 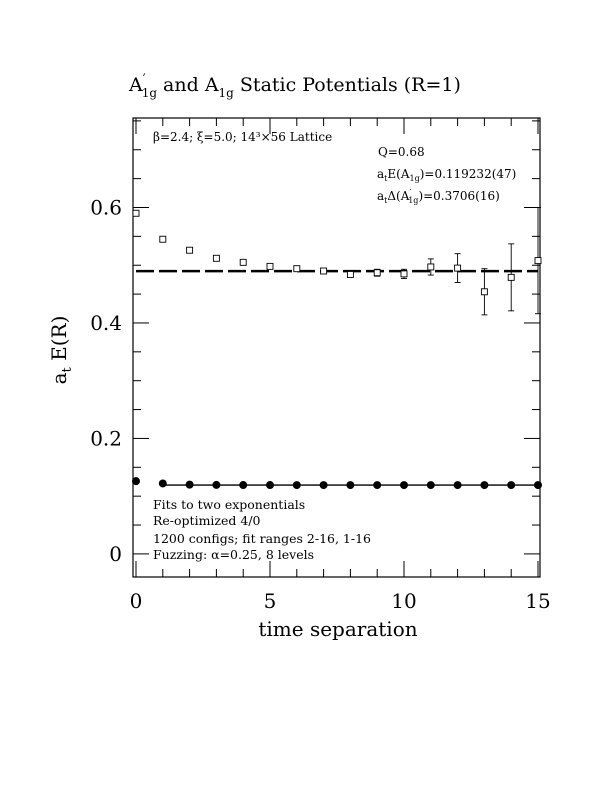 I want to click on gap-energy-prefix: a, so click(x=380, y=196).